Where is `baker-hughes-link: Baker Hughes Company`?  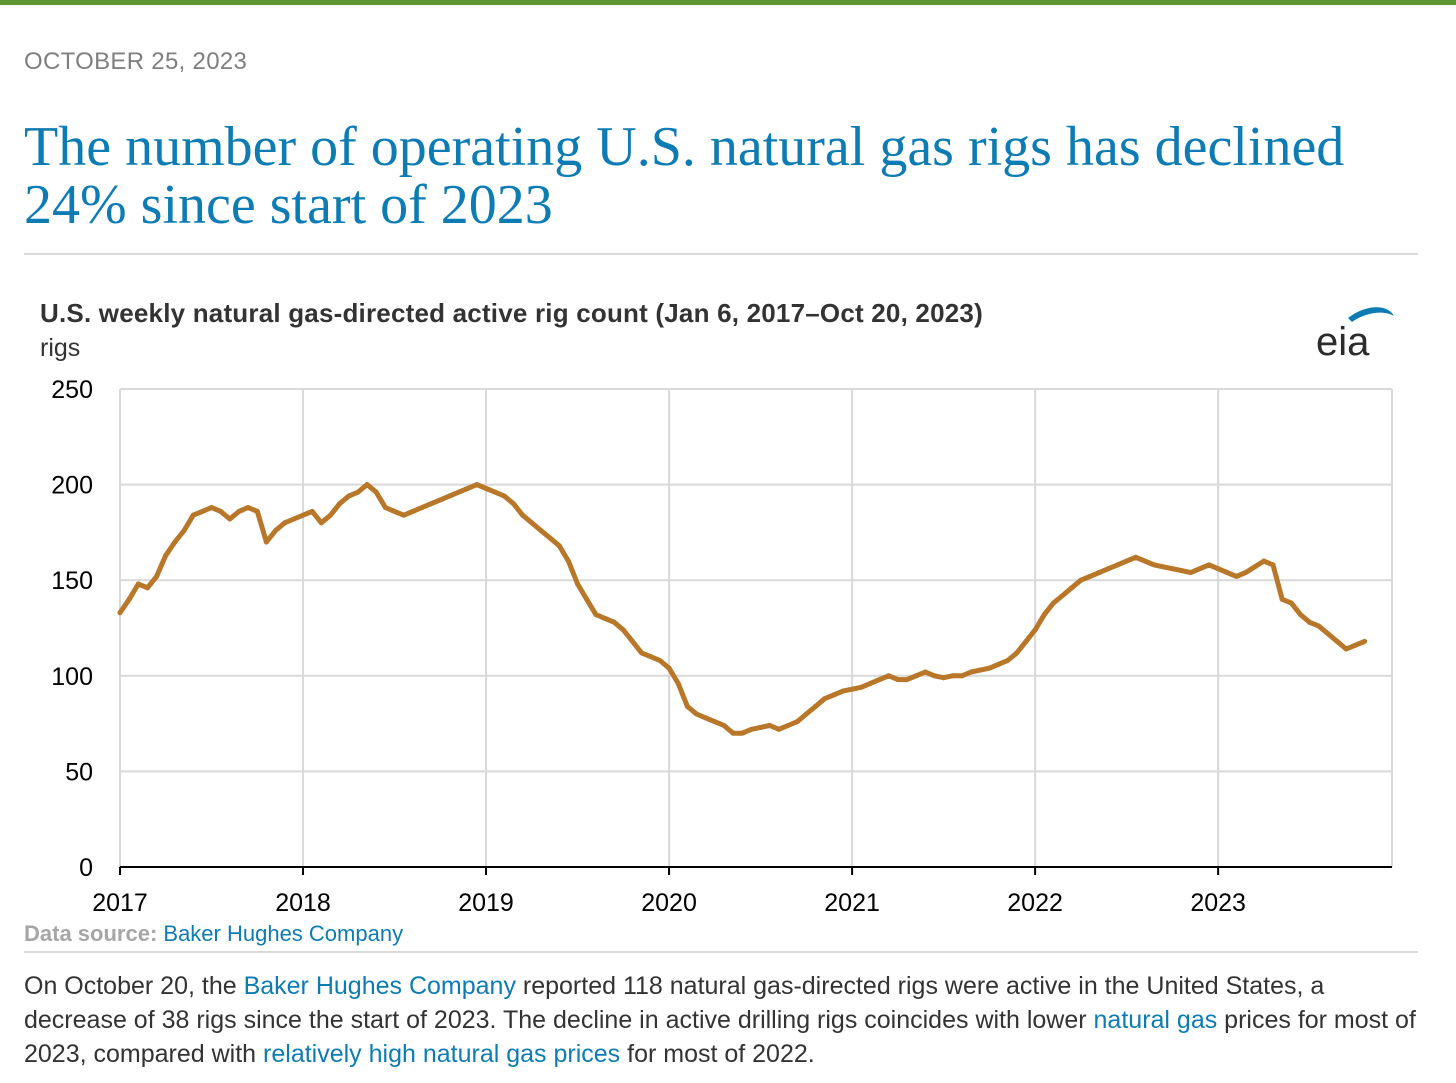
baker-hughes-link: Baker Hughes Company is located at coordinates (379, 986).